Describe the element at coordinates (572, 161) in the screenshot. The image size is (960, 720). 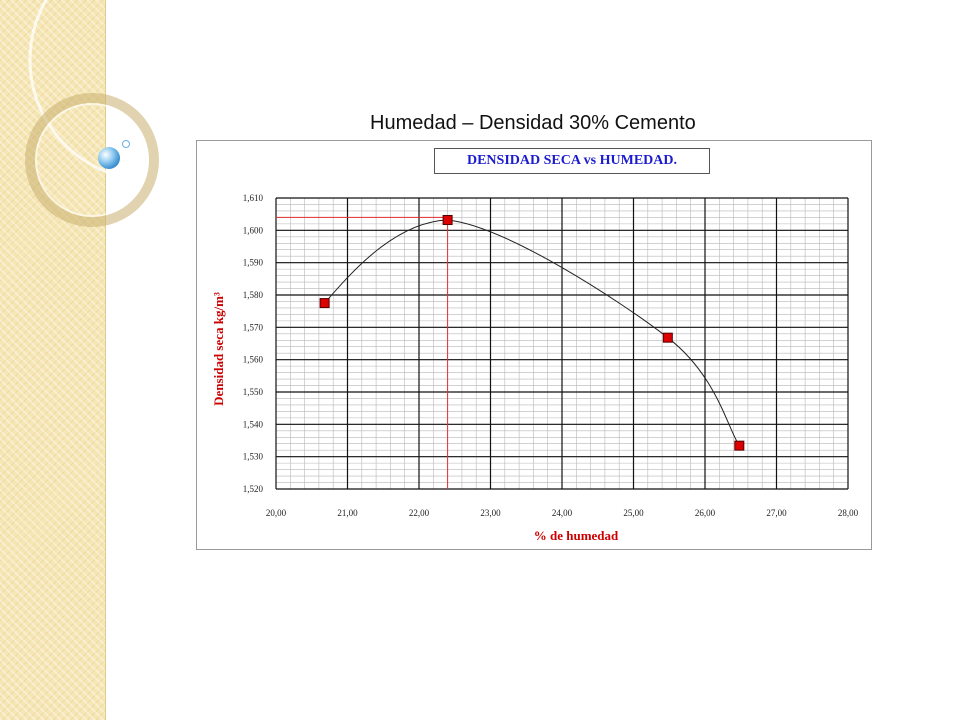
I see `chart-title: DENSIDAD SECA vs HUMEDAD.` at that location.